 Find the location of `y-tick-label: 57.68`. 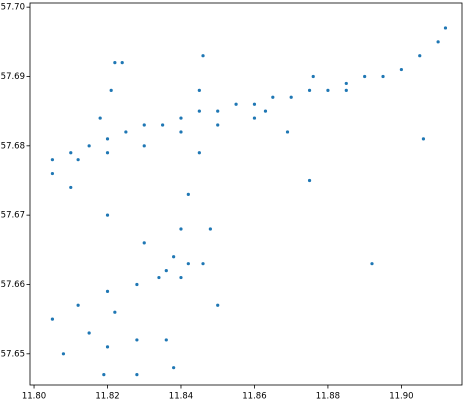

y-tick-label: 57.68 is located at coordinates (13, 146).